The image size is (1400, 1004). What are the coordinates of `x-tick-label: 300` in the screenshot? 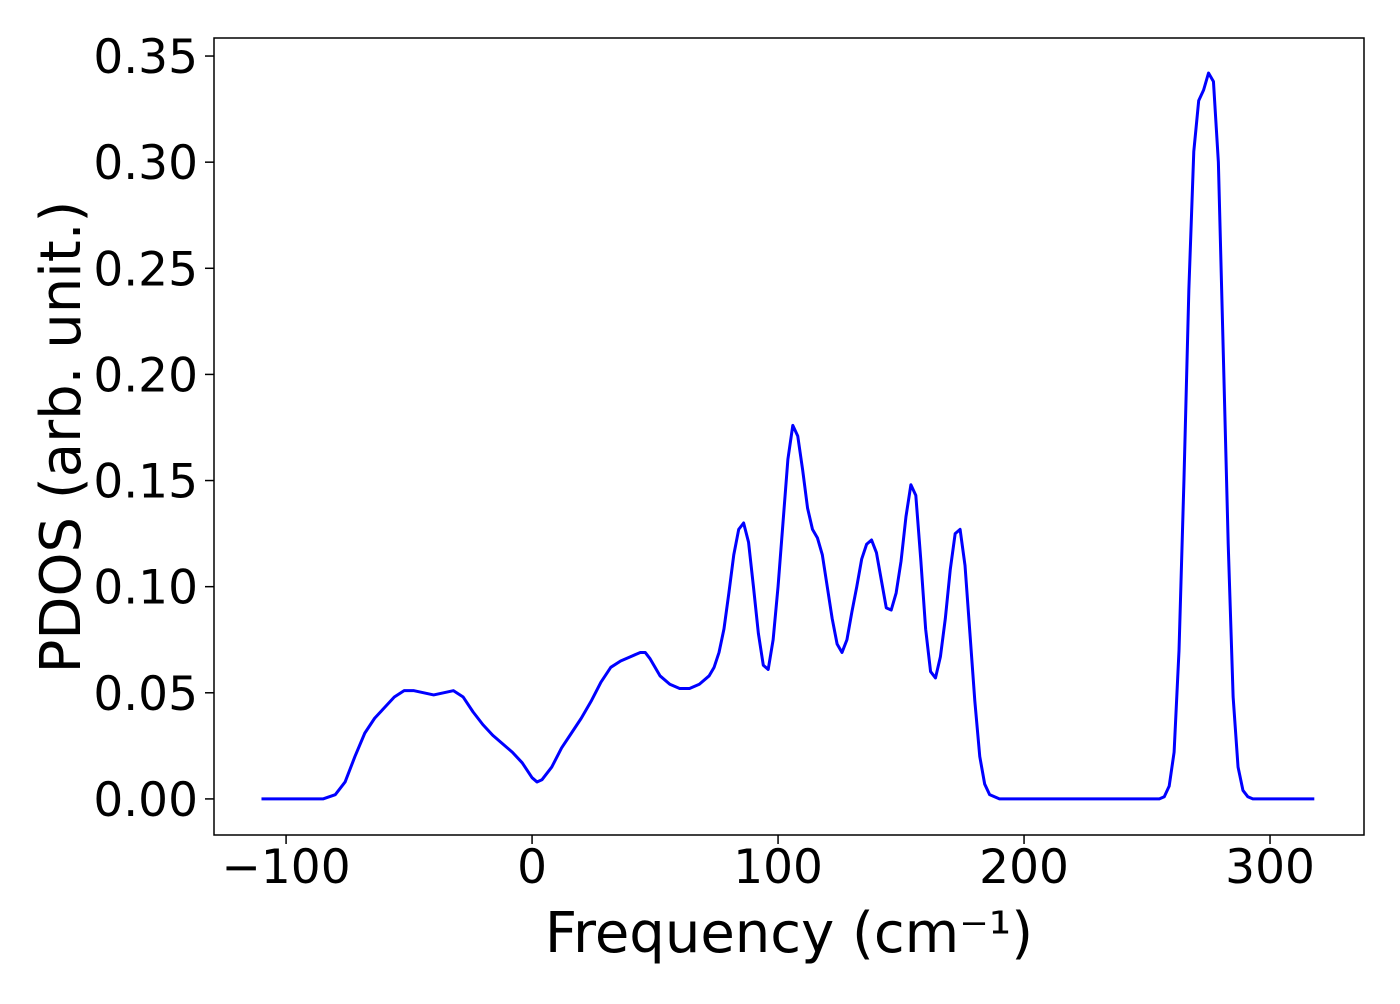 It's located at (1270, 867).